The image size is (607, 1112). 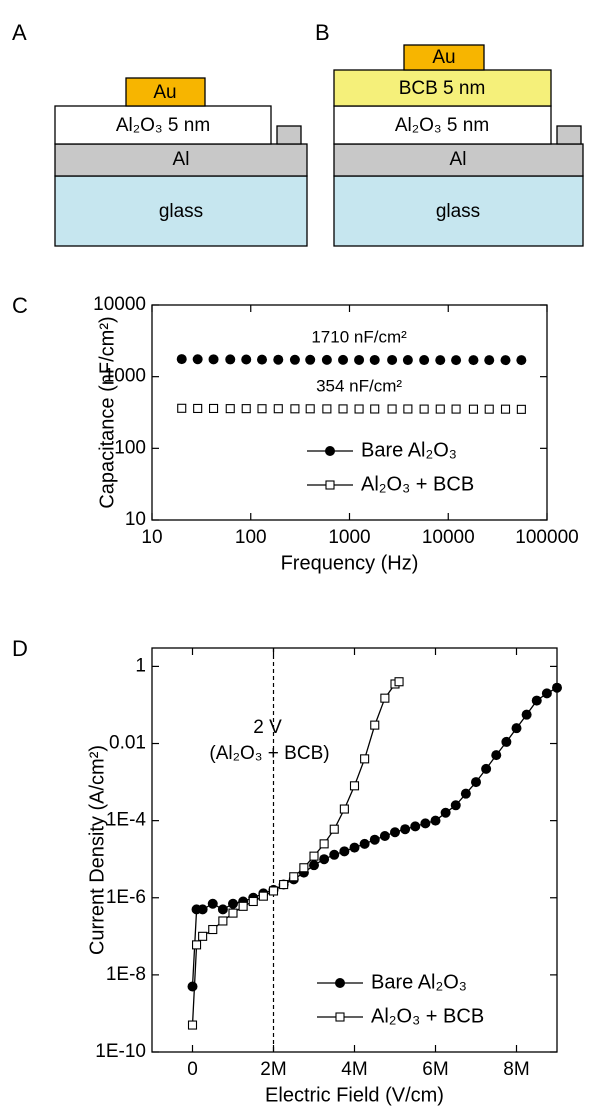 What do you see at coordinates (125, 376) in the screenshot?
I see `y-tick-label: 1000` at bounding box center [125, 376].